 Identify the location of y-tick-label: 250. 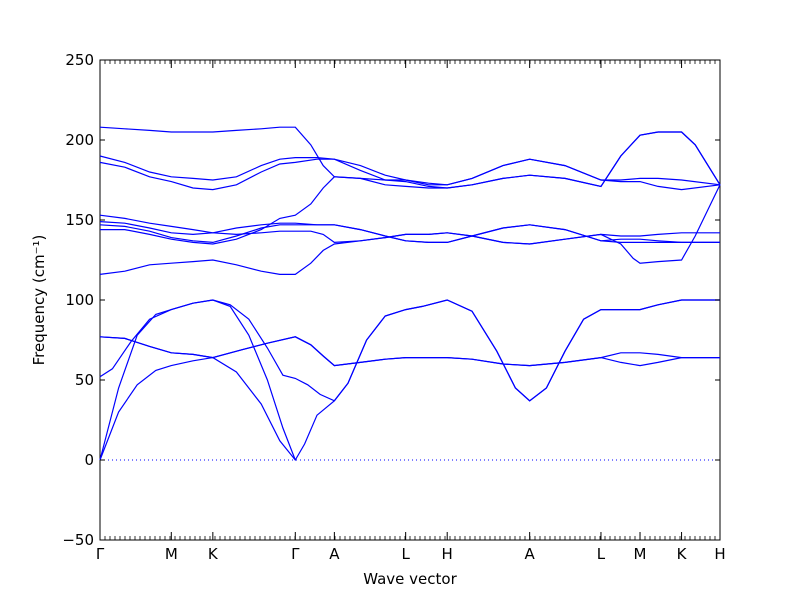
(79, 60).